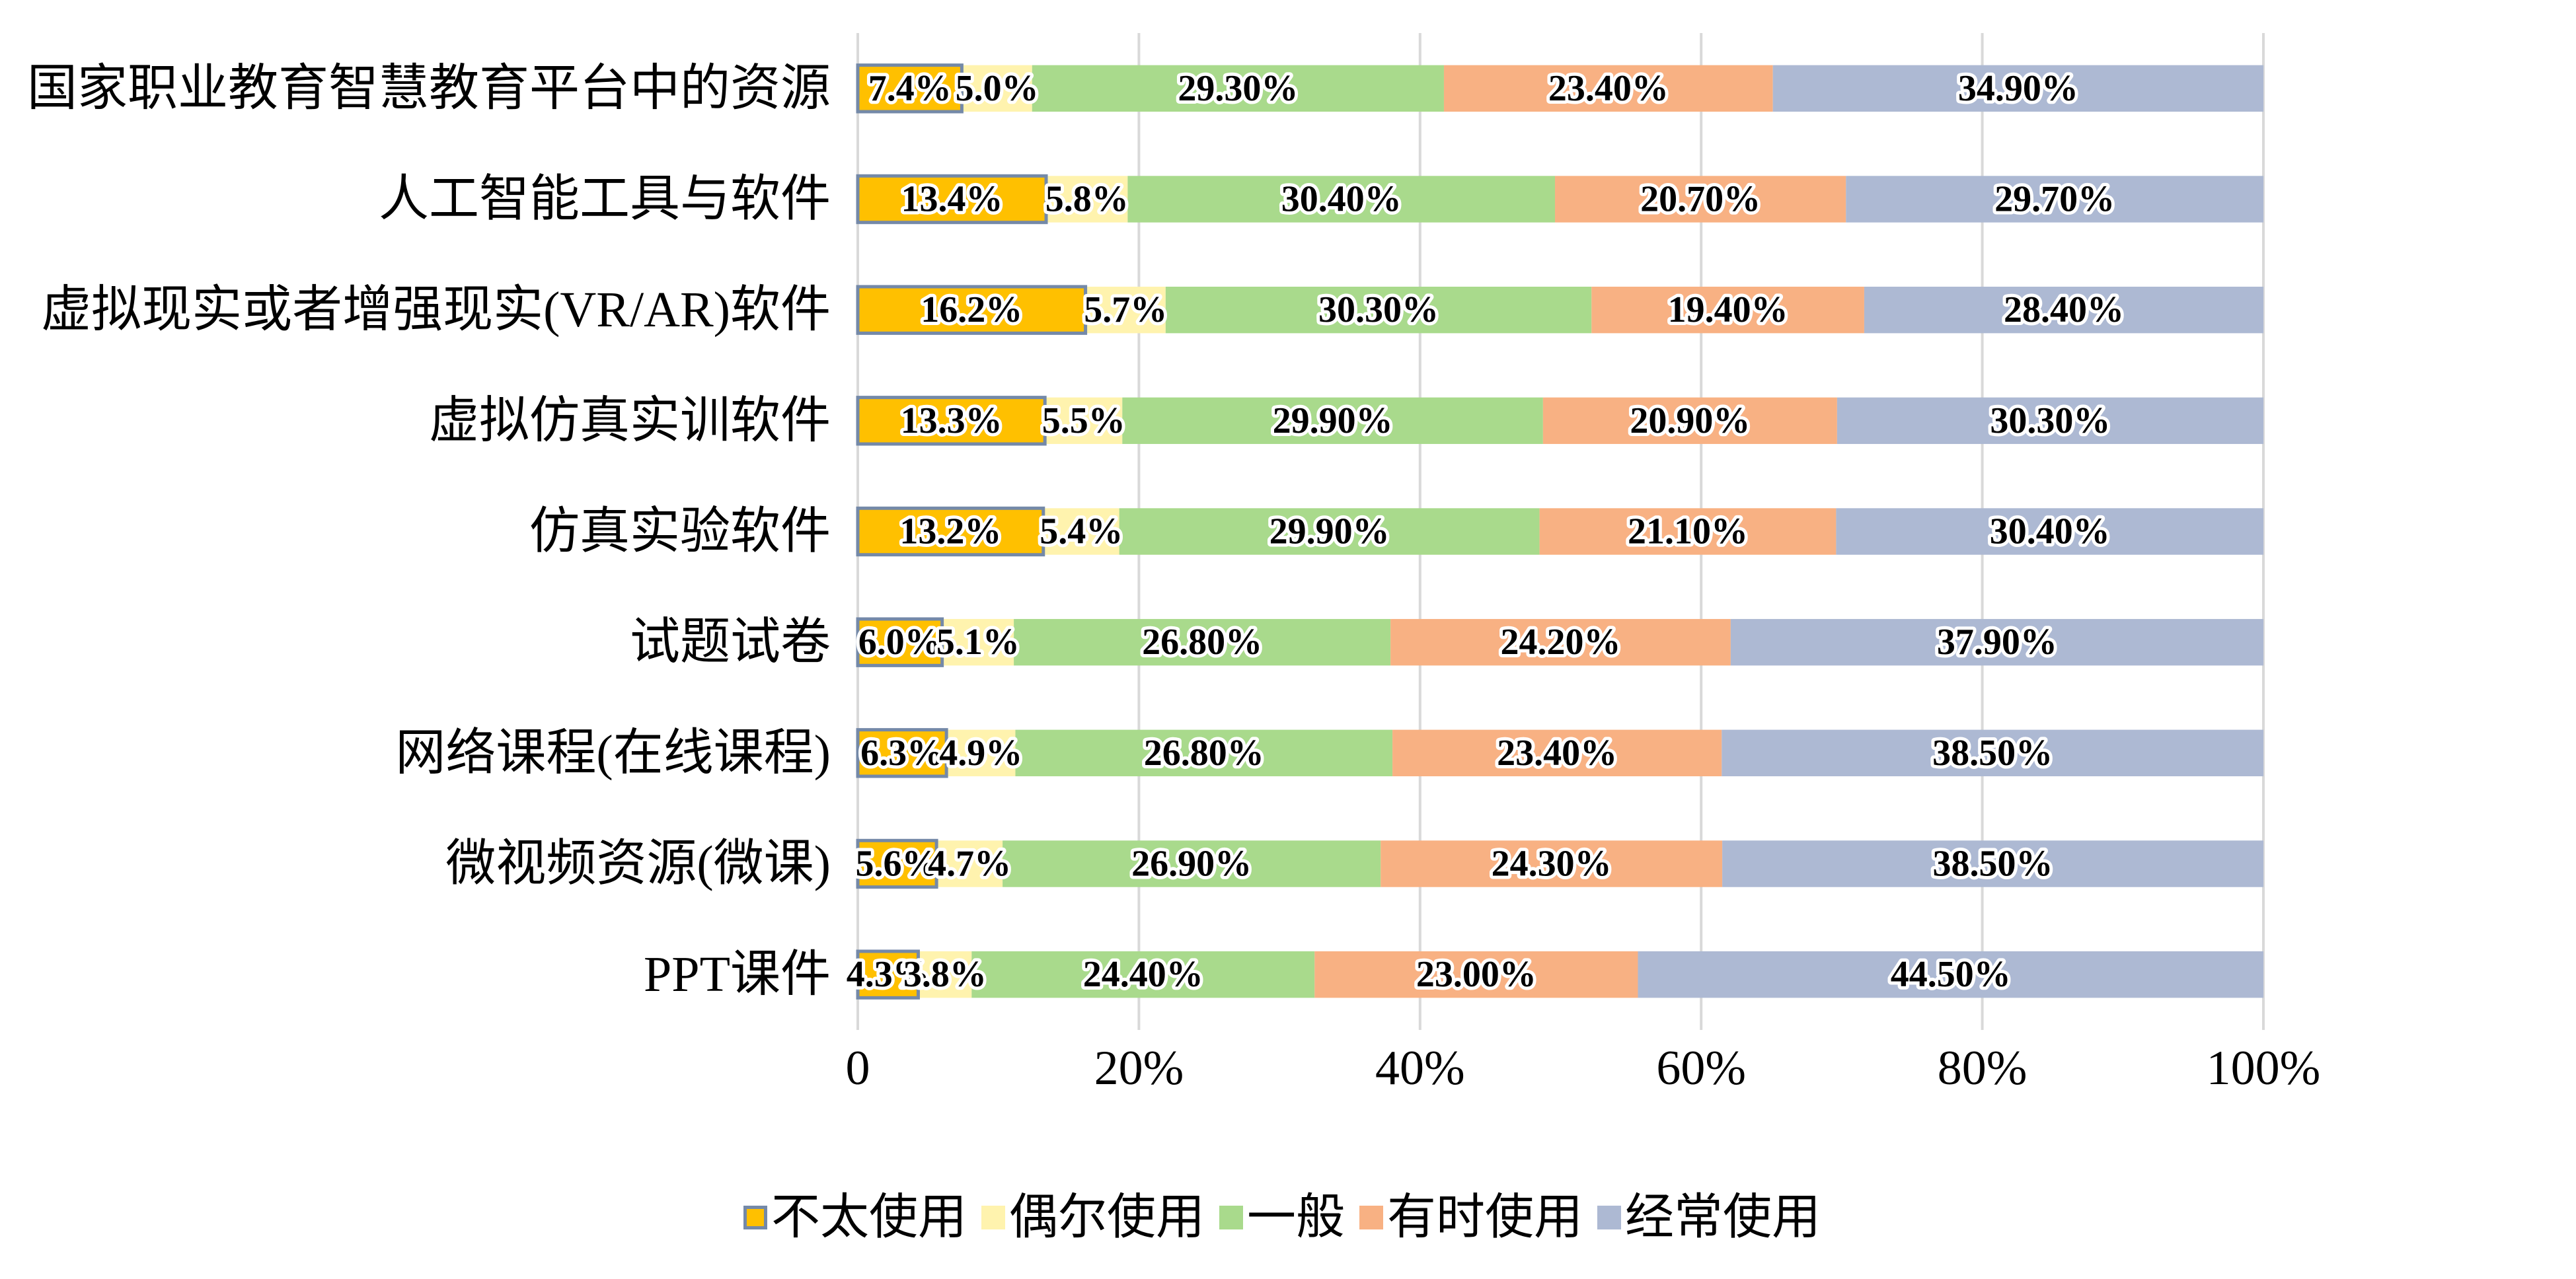 Image resolution: width=2576 pixels, height=1279 pixels. I want to click on data-label: 28.40%, so click(2064, 309).